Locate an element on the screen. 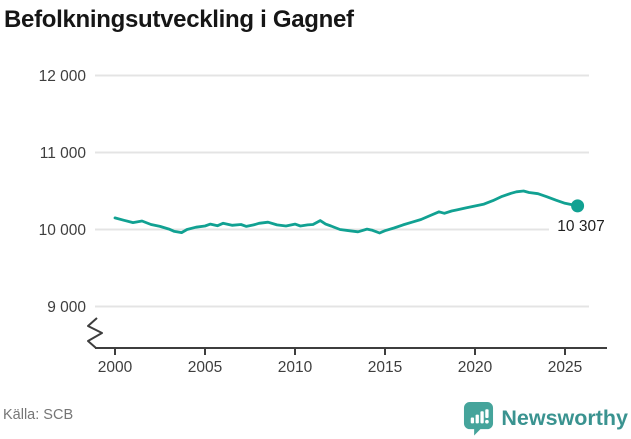  end-label-backing is located at coordinates (580, 225).